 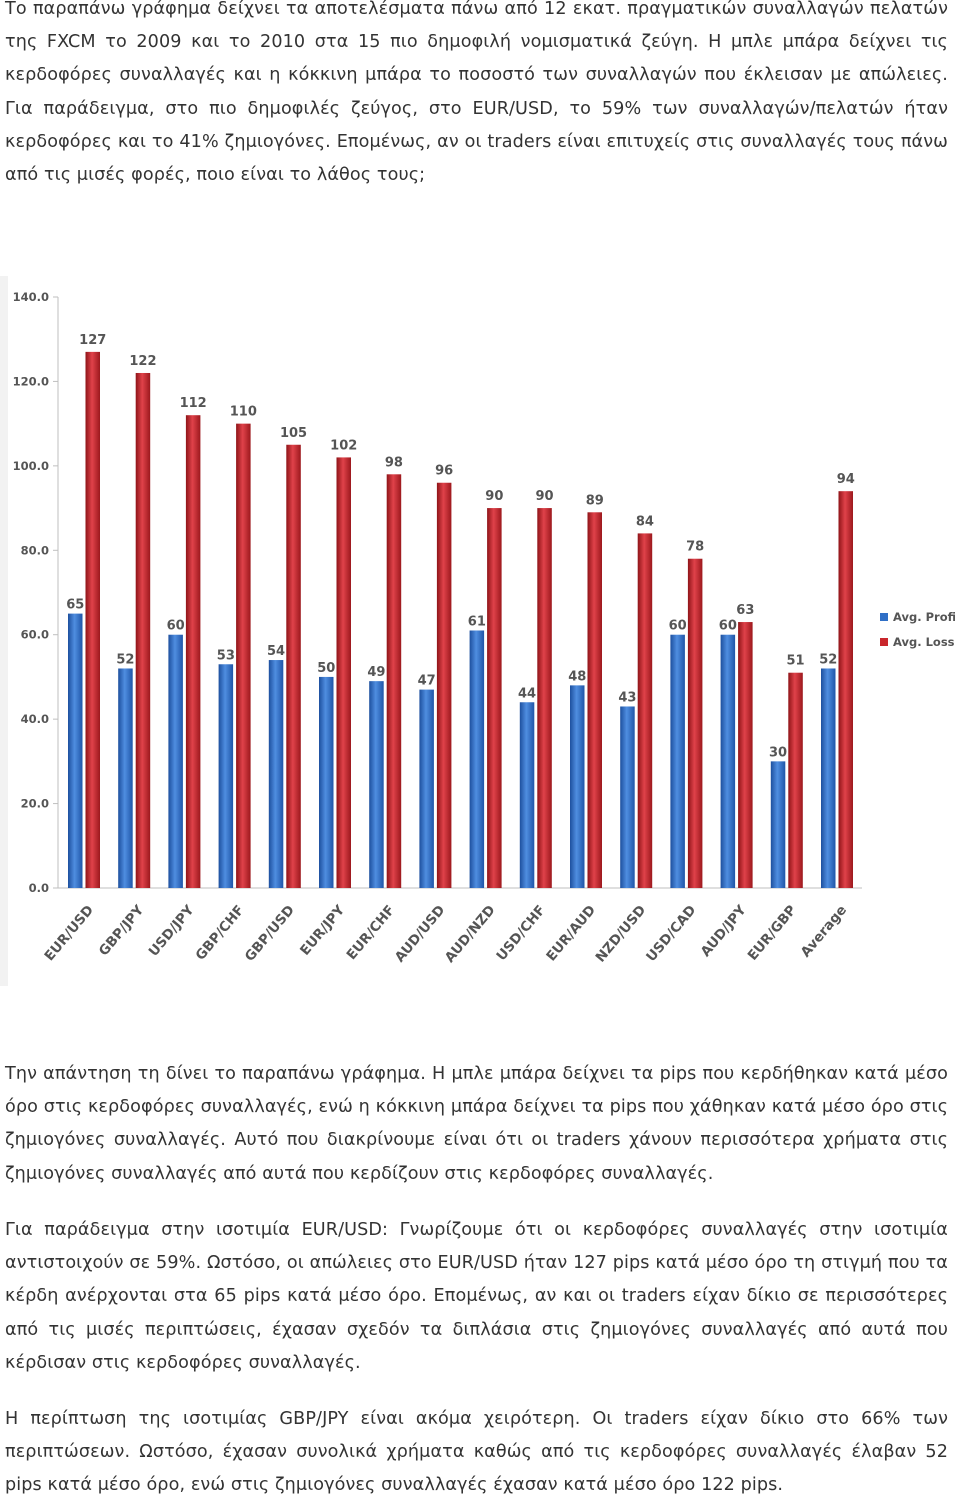 What do you see at coordinates (39, 888) in the screenshot?
I see `y-tick-label: 0.0` at bounding box center [39, 888].